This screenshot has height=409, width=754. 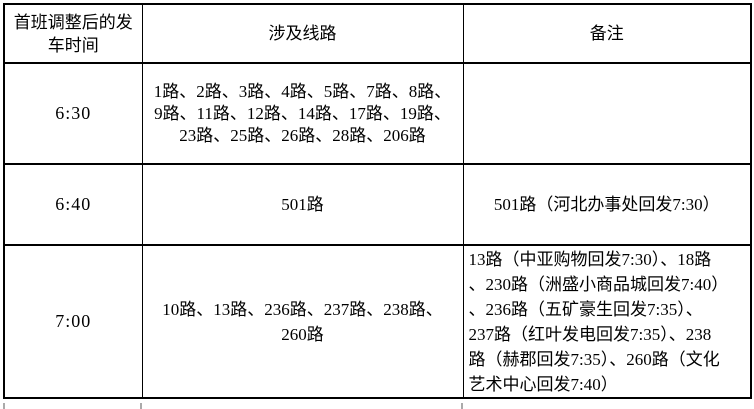 I want to click on cell-departure-time: 6:30, so click(x=73, y=113).